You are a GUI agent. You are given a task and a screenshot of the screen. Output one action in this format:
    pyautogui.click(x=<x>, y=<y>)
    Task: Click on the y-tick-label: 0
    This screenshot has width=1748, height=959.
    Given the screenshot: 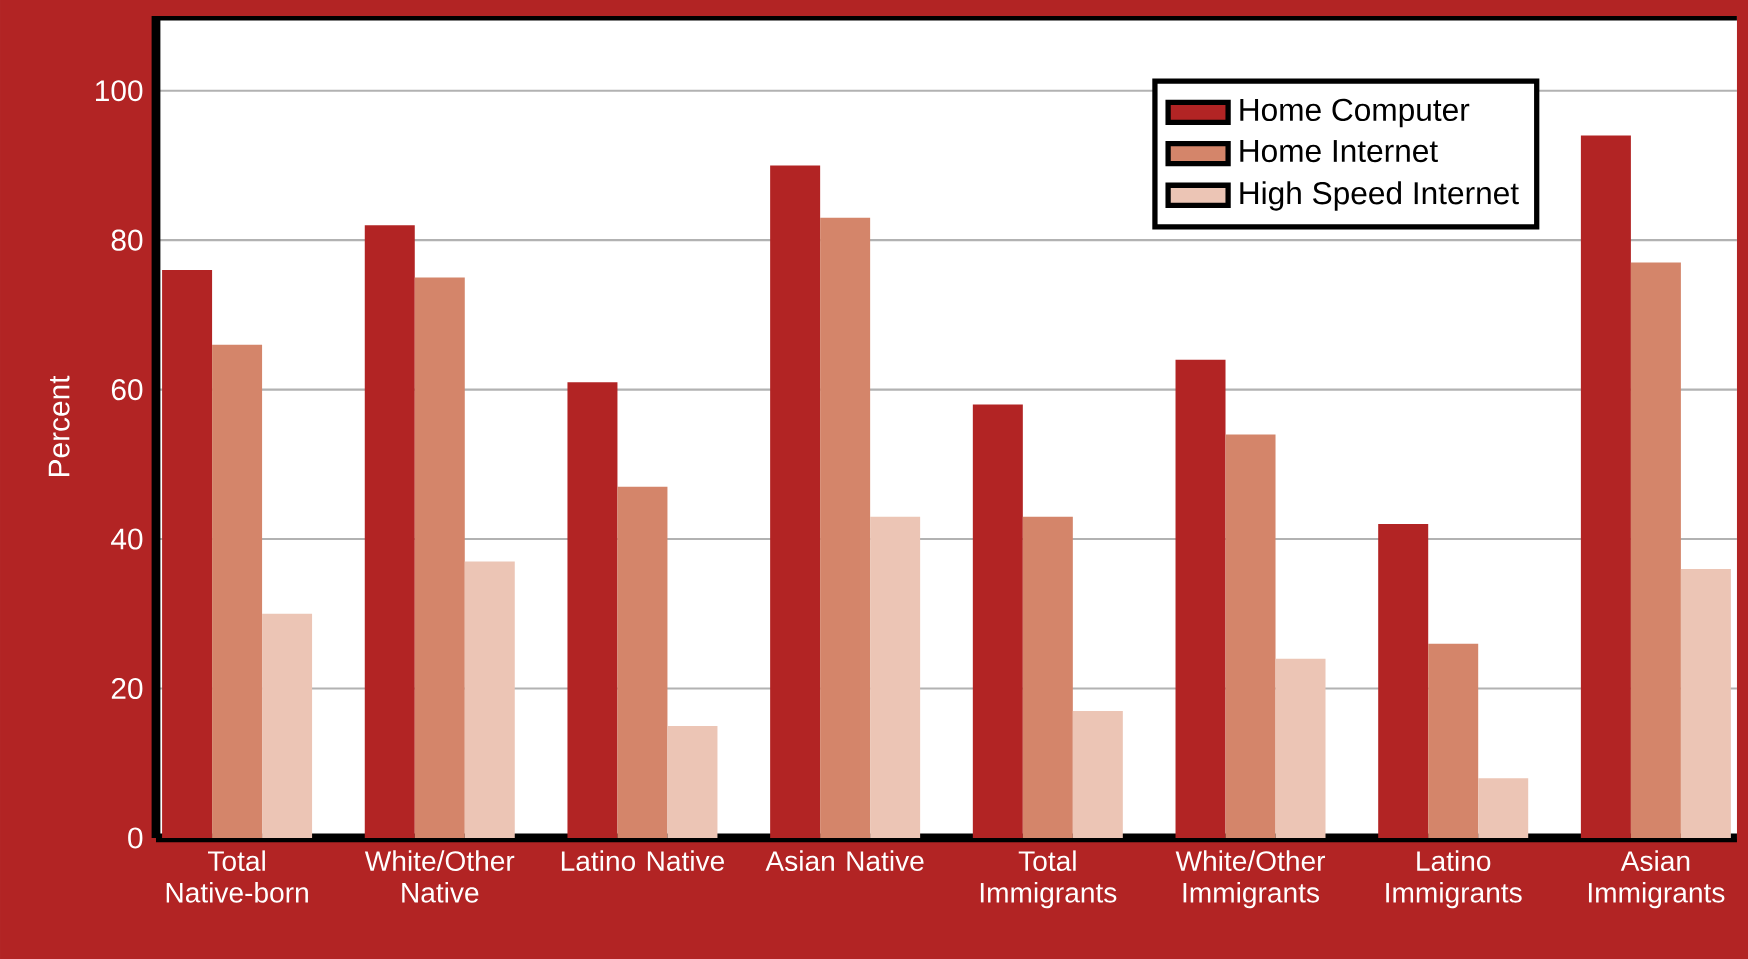 What is the action you would take?
    pyautogui.click(x=135, y=838)
    